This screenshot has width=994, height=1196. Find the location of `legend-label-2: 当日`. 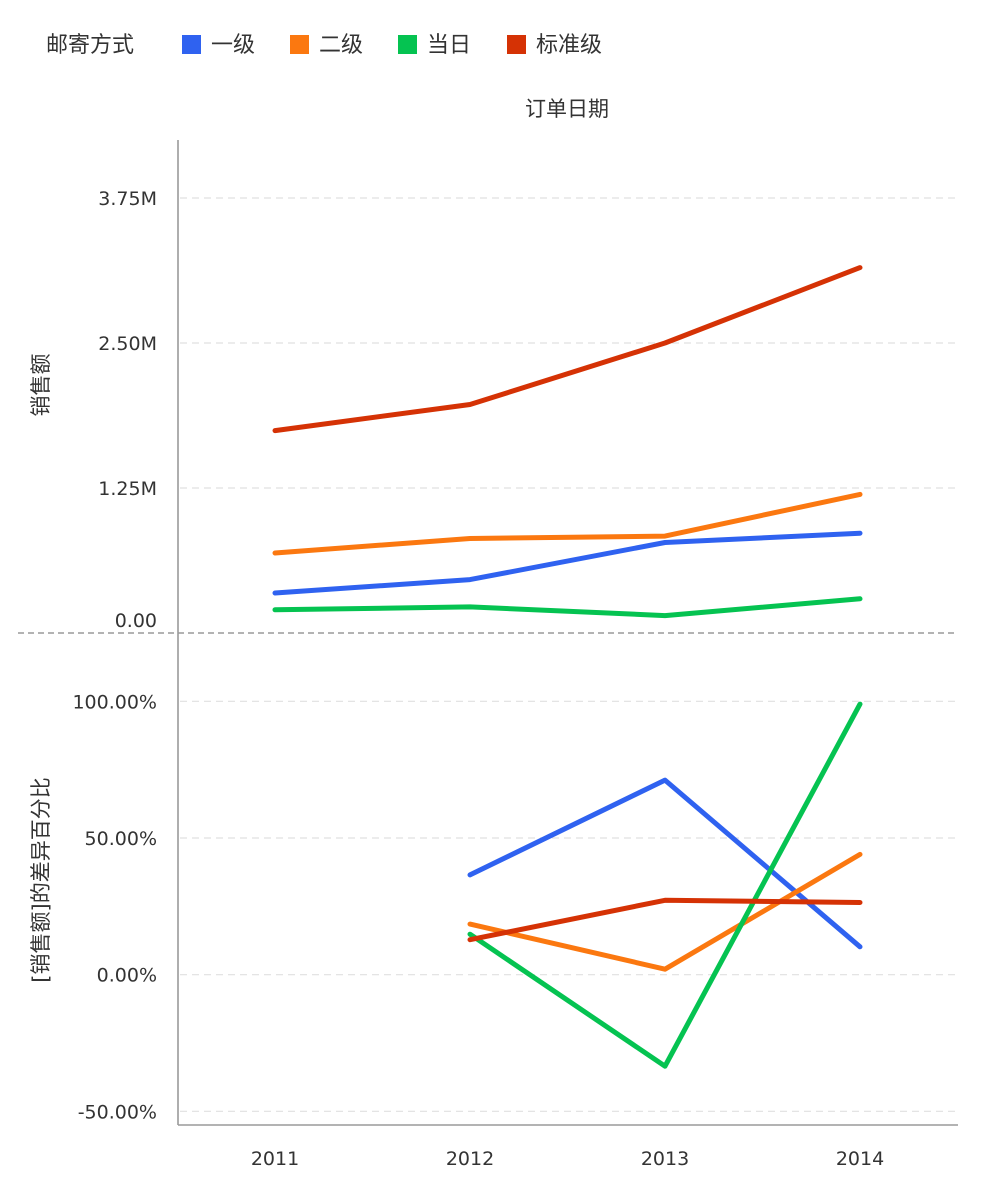

legend-label-2: 当日 is located at coordinates (449, 45).